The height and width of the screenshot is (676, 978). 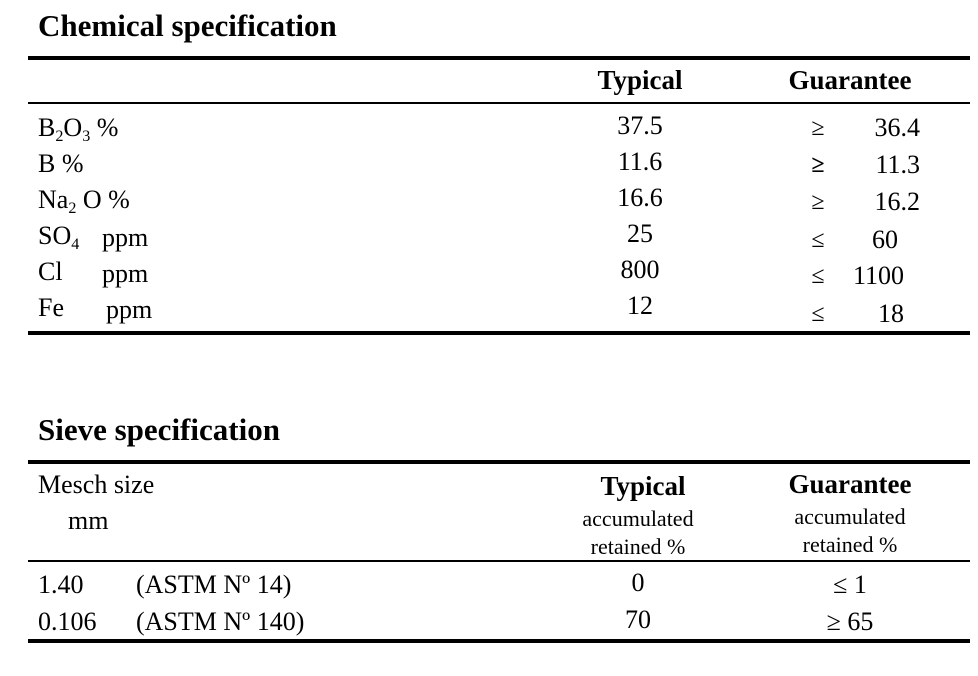 I want to click on chemical-row-name: Na2 O %, so click(x=84, y=201).